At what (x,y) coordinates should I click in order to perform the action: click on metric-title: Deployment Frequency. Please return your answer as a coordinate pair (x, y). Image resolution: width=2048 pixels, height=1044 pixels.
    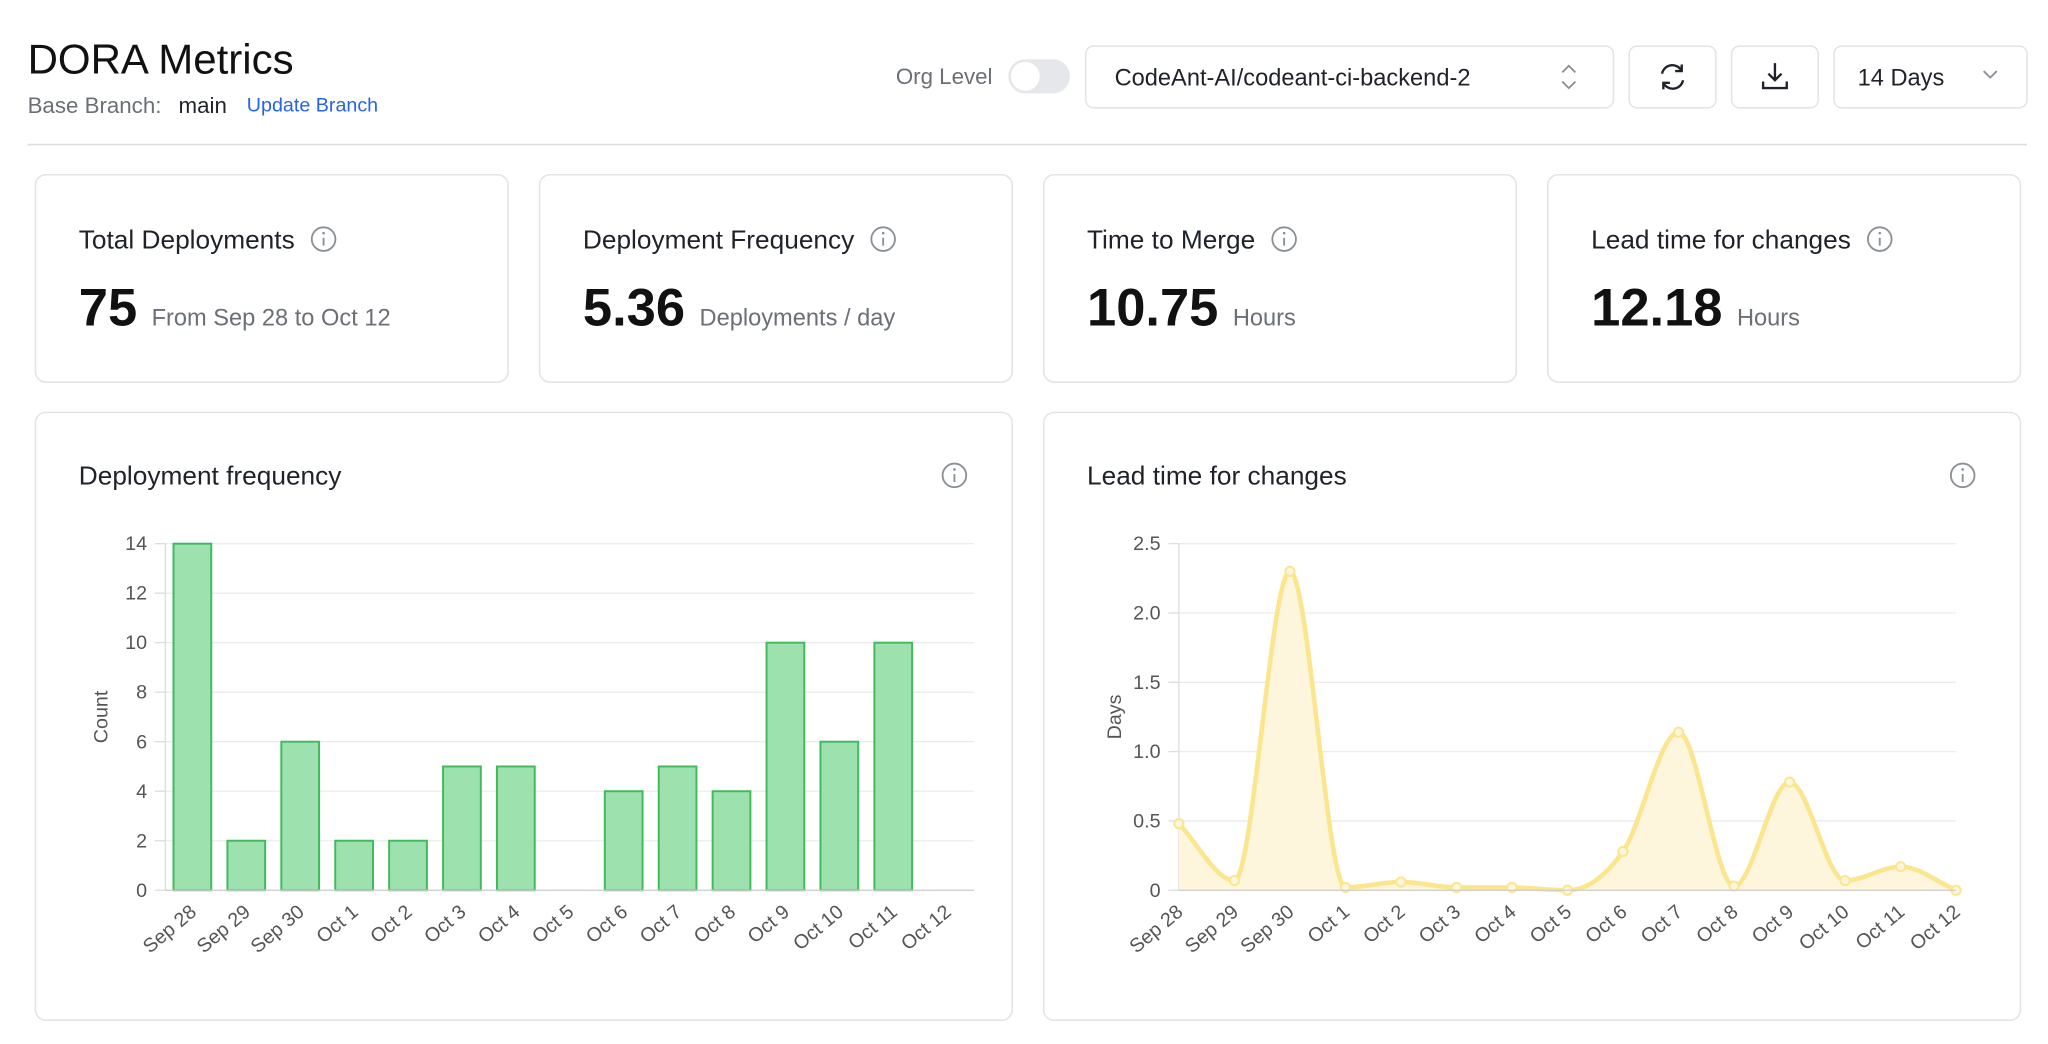
    Looking at the image, I should click on (719, 239).